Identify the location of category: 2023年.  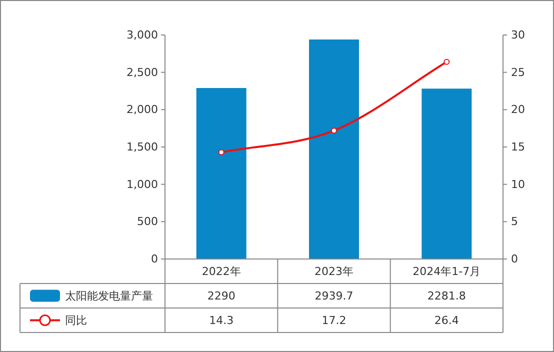
(334, 271).